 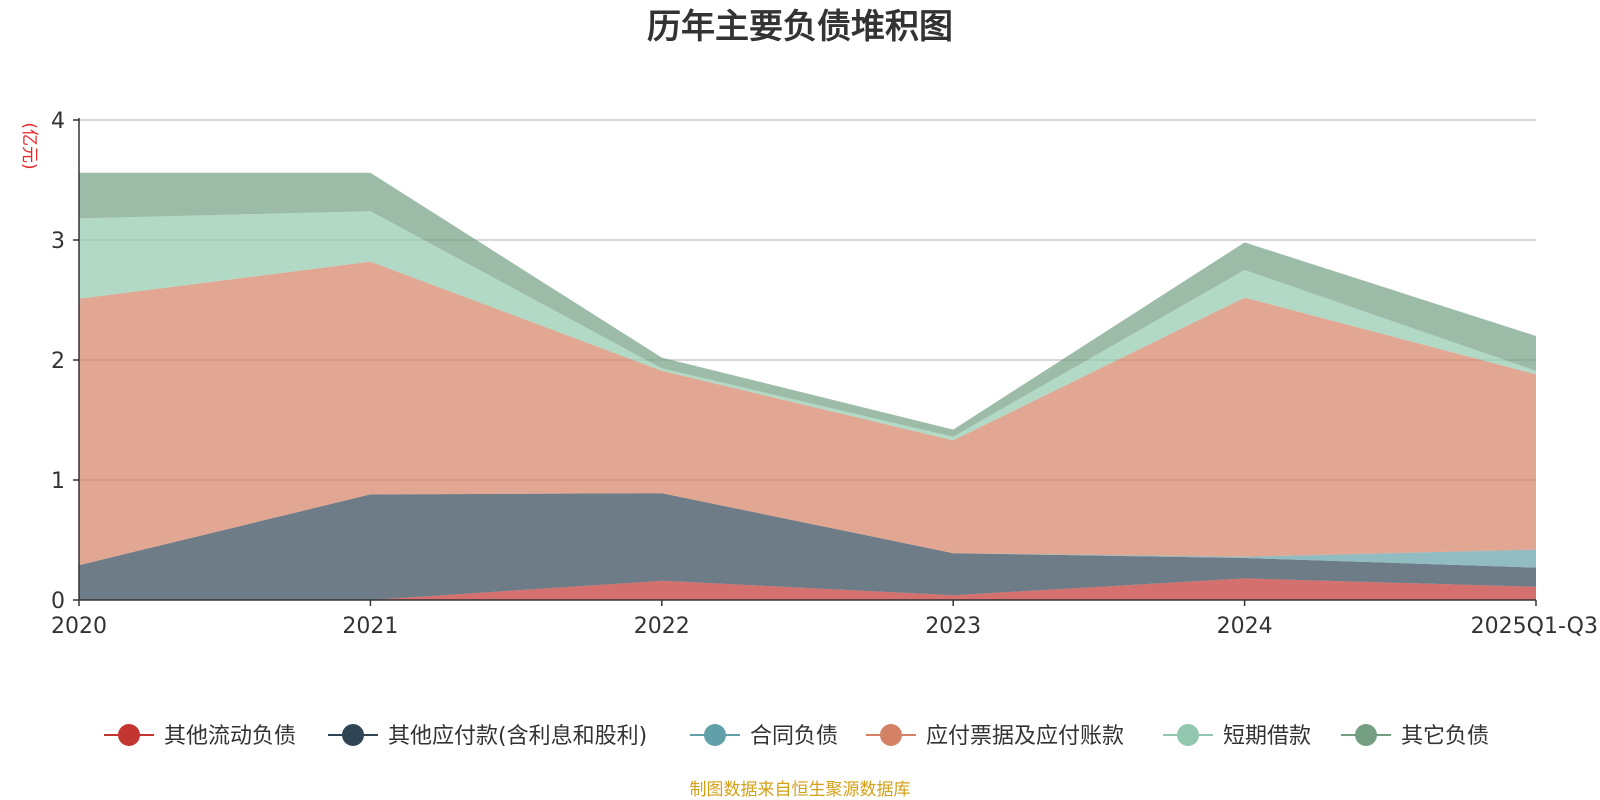 What do you see at coordinates (29, 145) in the screenshot?
I see `y-axis-unit: (亿元)` at bounding box center [29, 145].